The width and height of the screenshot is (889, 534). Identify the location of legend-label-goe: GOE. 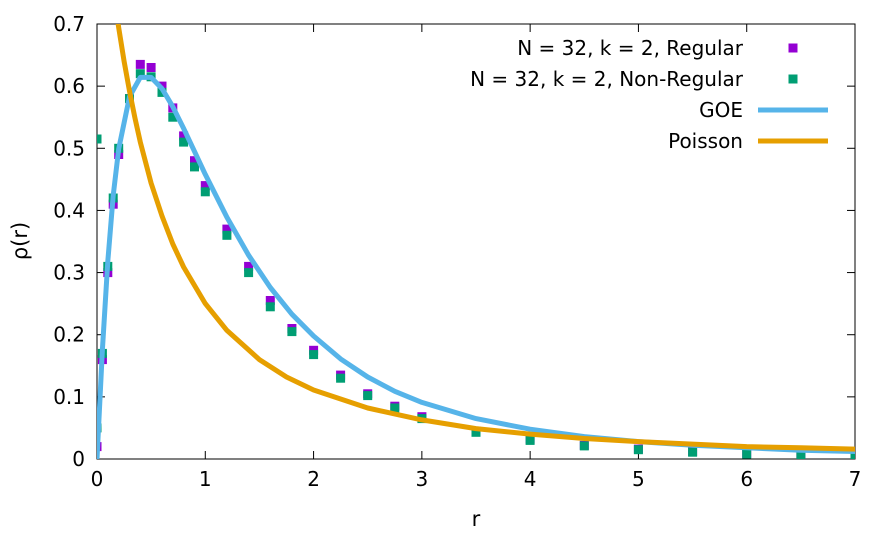
(721, 110).